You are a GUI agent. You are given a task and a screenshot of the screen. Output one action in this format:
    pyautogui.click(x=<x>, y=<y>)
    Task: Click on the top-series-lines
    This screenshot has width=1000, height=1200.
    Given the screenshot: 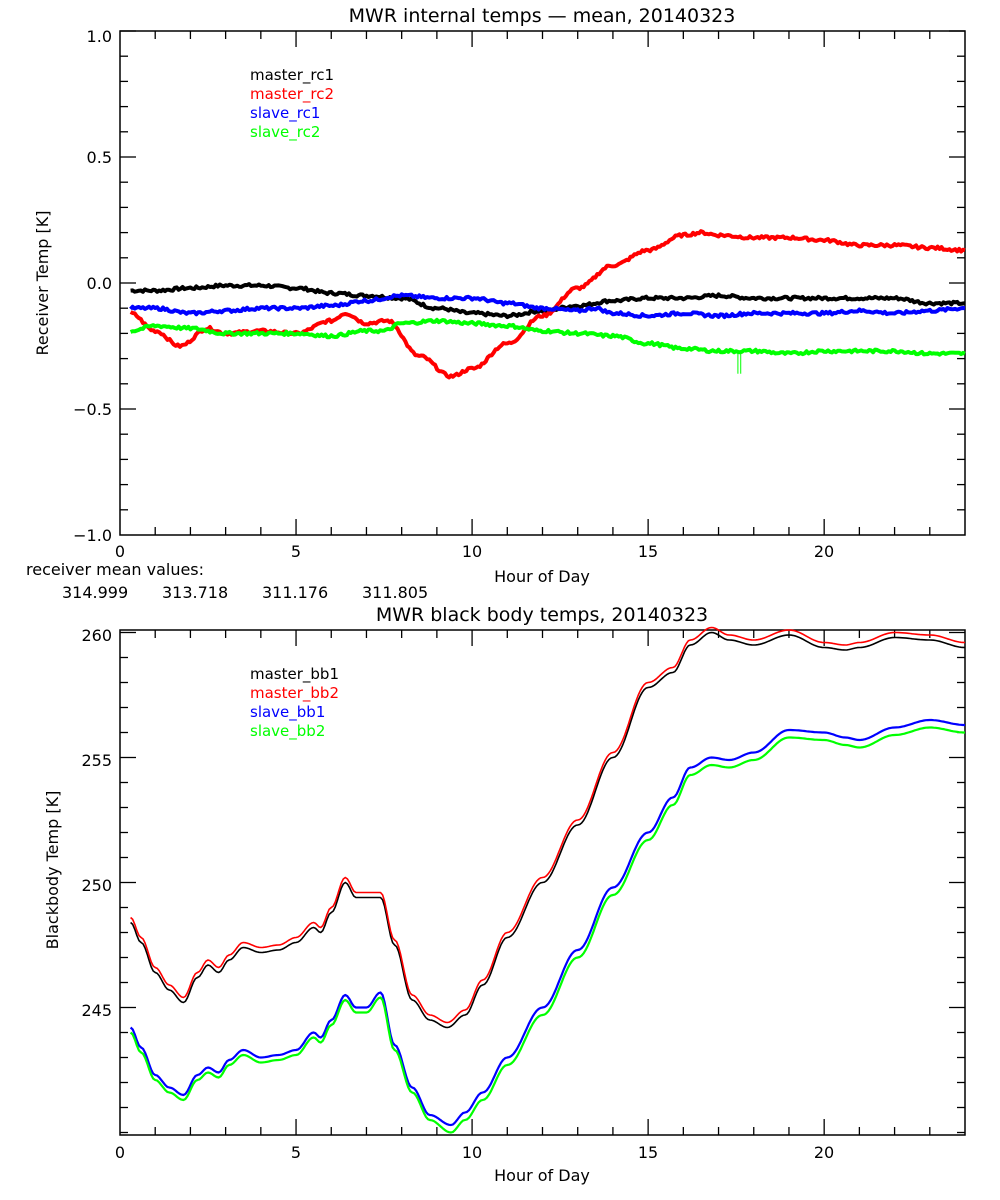 What is the action you would take?
    pyautogui.click(x=547, y=304)
    